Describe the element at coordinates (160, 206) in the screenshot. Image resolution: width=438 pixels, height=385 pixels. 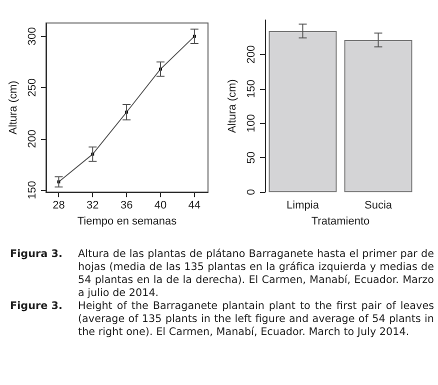
I see `x-tick-label: 40` at that location.